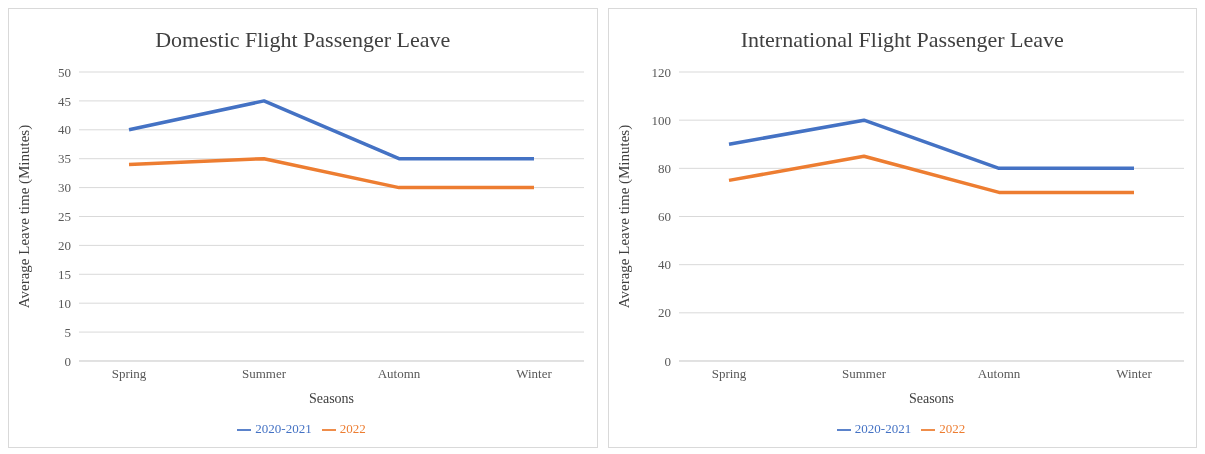 This screenshot has width=1205, height=454. I want to click on chart-title: Domestic Flight Passenger Leave, so click(303, 40).